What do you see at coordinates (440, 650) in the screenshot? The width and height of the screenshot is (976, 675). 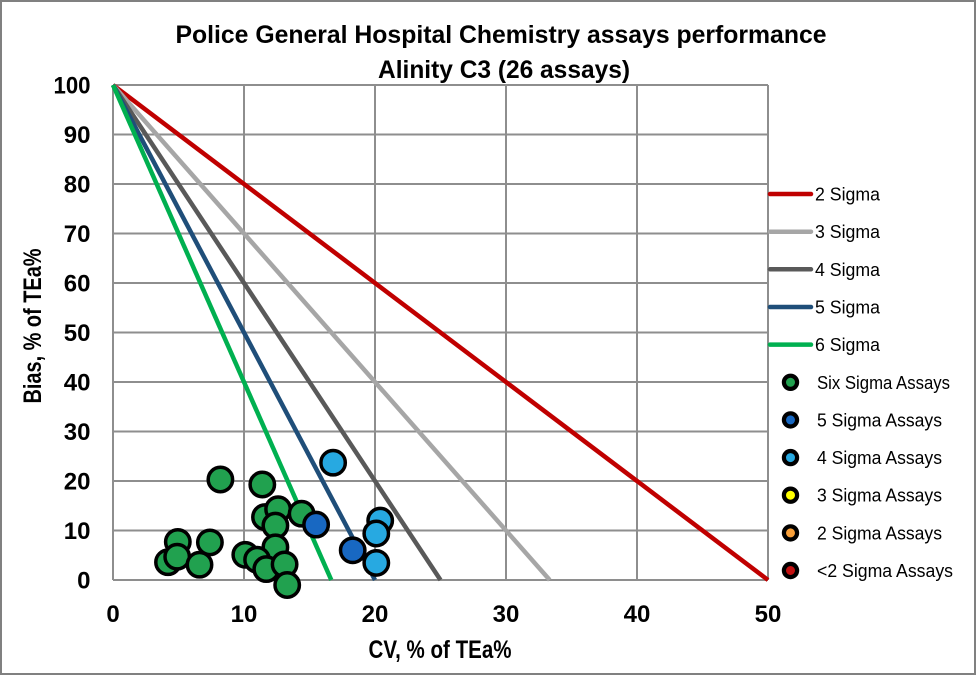 I see `svg-text: CV, % of TEa%` at bounding box center [440, 650].